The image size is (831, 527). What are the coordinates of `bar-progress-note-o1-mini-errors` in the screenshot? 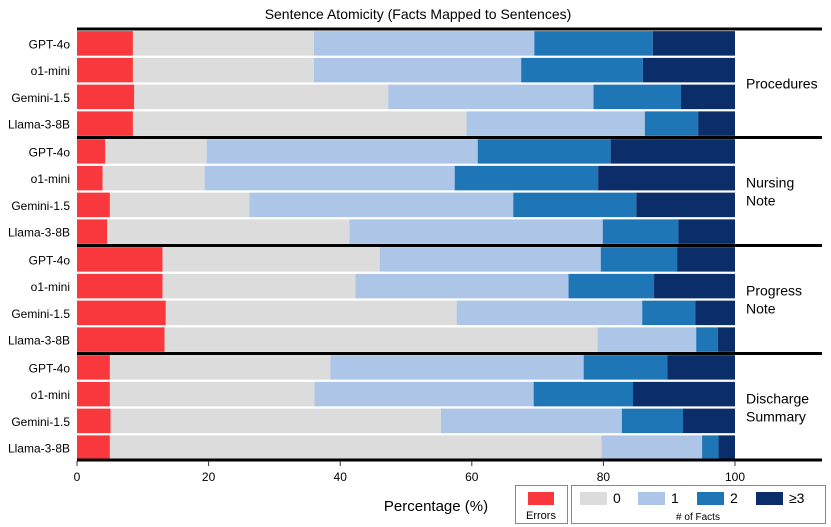 It's located at (120, 286).